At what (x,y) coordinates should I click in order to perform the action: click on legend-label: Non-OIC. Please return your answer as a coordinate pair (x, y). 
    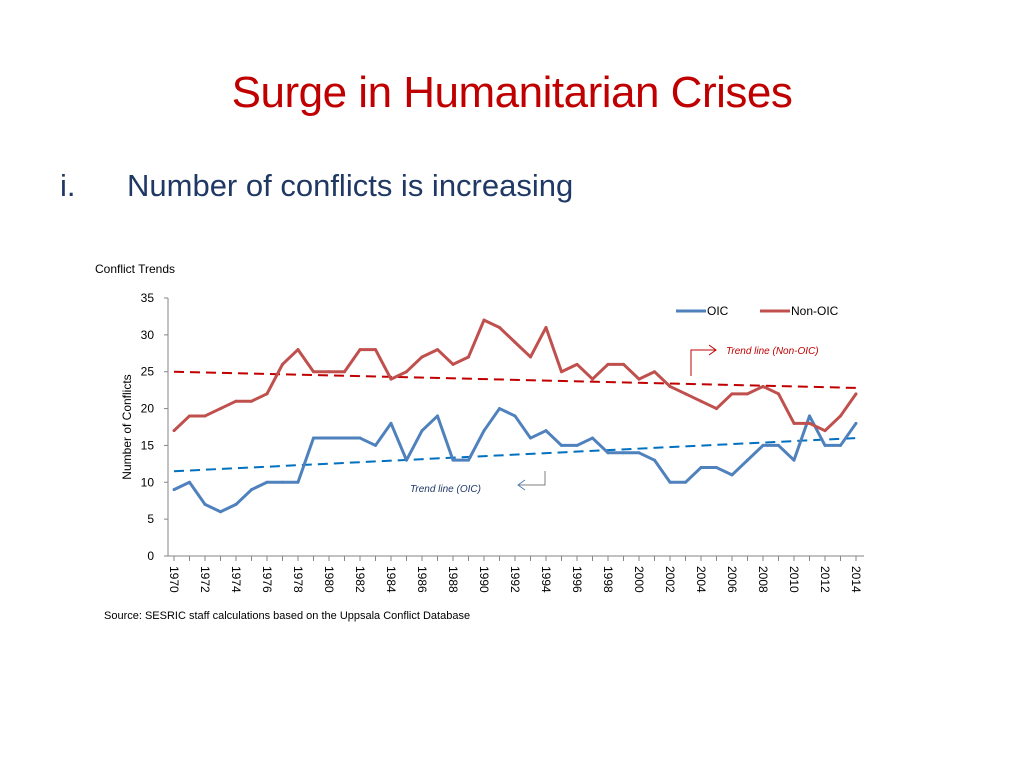
    Looking at the image, I should click on (815, 311).